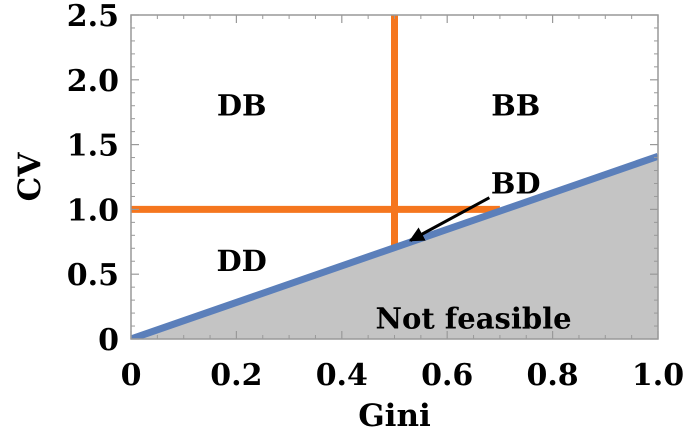 The image size is (688, 438). I want to click on x-tick-label: 0.4, so click(342, 375).